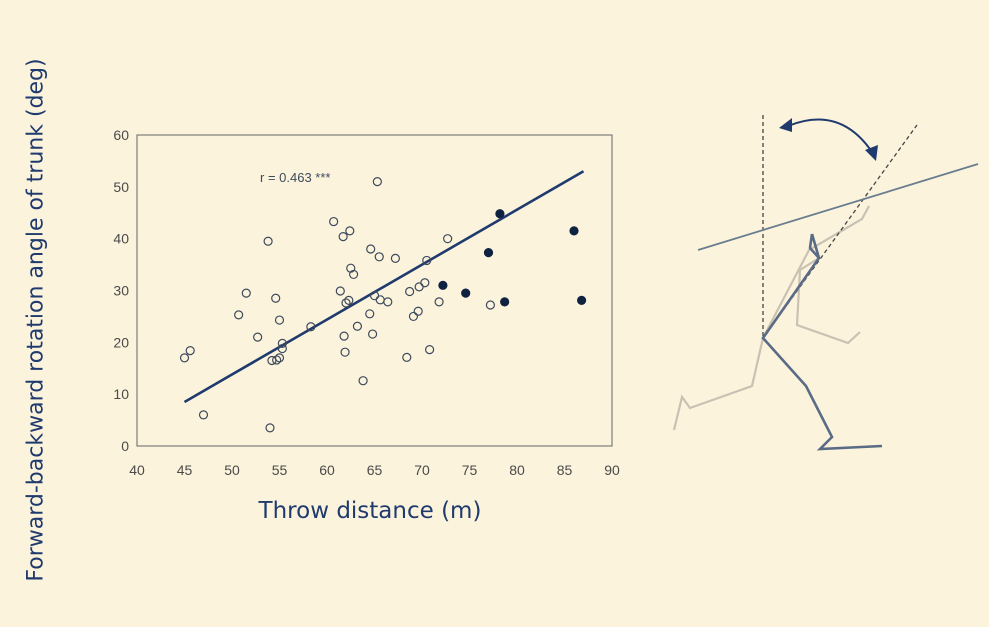 This screenshot has height=627, width=989. I want to click on x-tick-label: 65, so click(375, 470).